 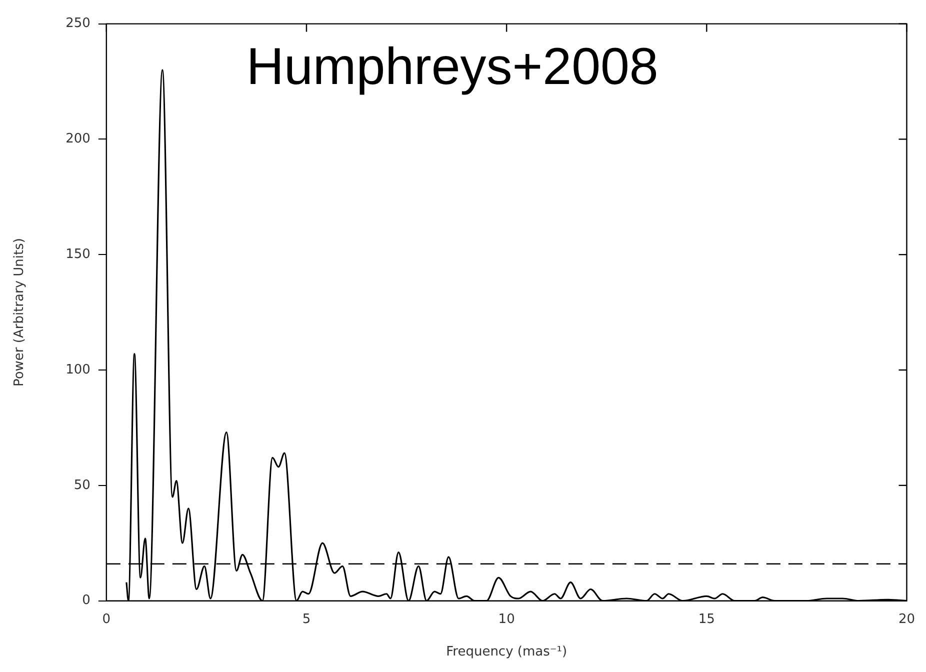 What do you see at coordinates (507, 652) in the screenshot?
I see `x-axis-title: Frequency (mas⁻¹)` at bounding box center [507, 652].